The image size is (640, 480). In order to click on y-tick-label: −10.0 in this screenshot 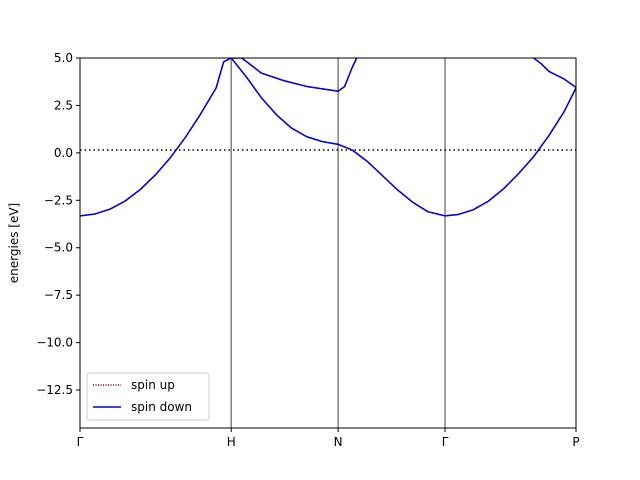, I will do `click(54, 343)`.